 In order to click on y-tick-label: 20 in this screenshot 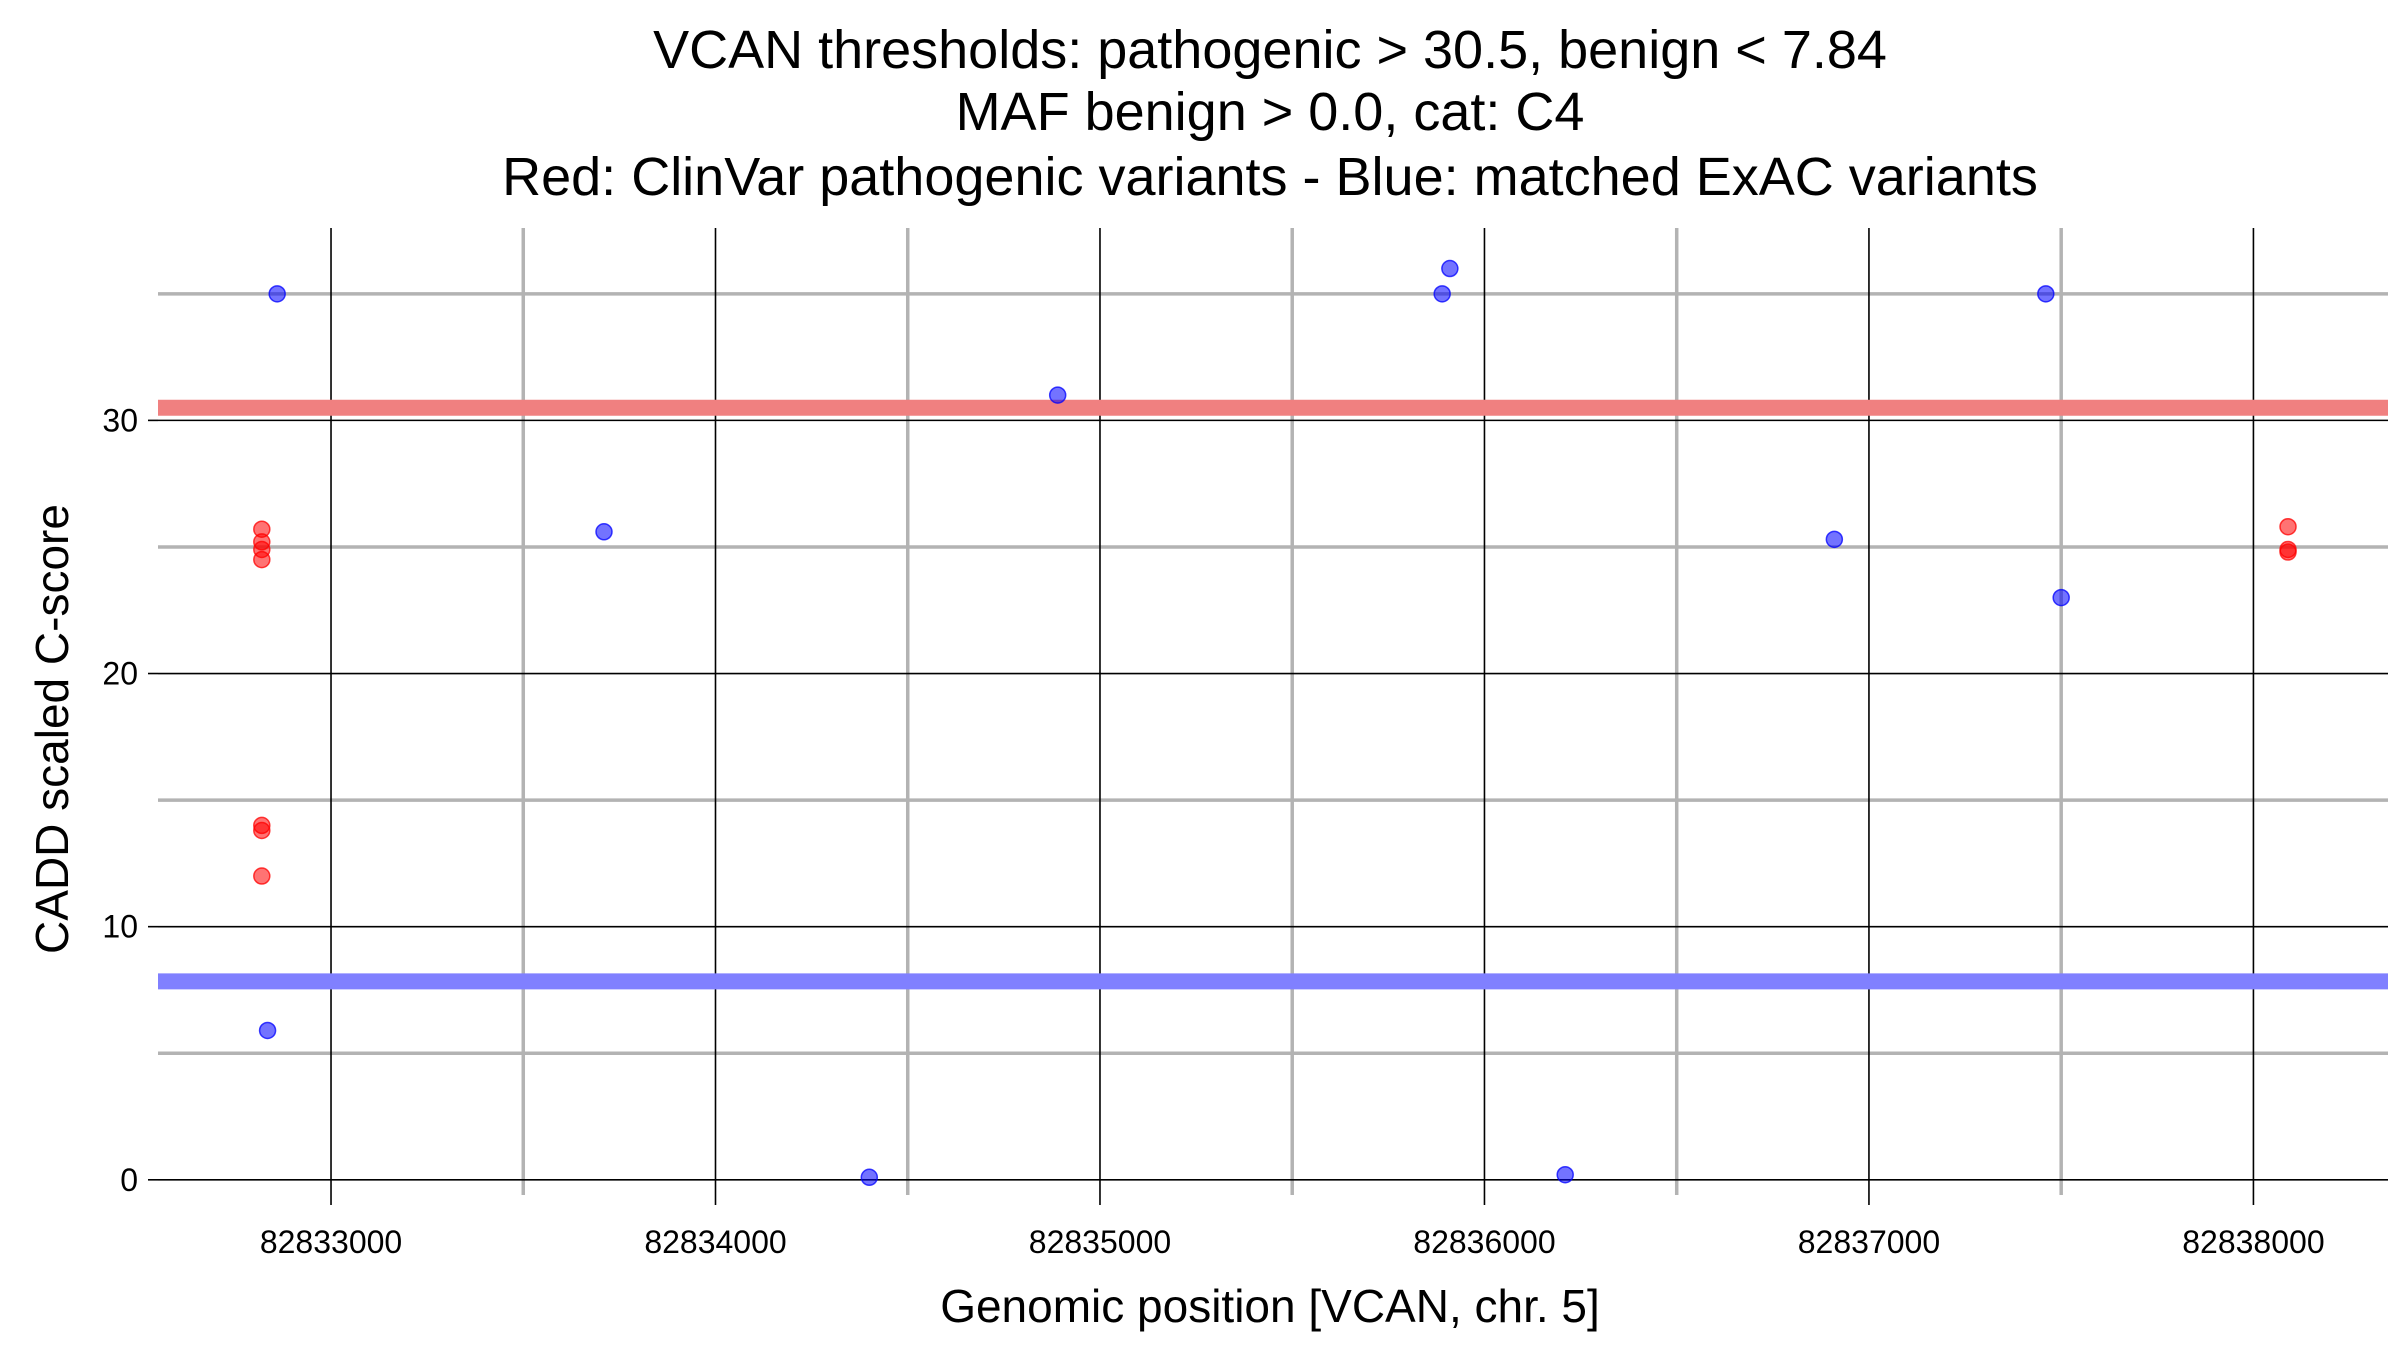, I will do `click(120, 674)`.